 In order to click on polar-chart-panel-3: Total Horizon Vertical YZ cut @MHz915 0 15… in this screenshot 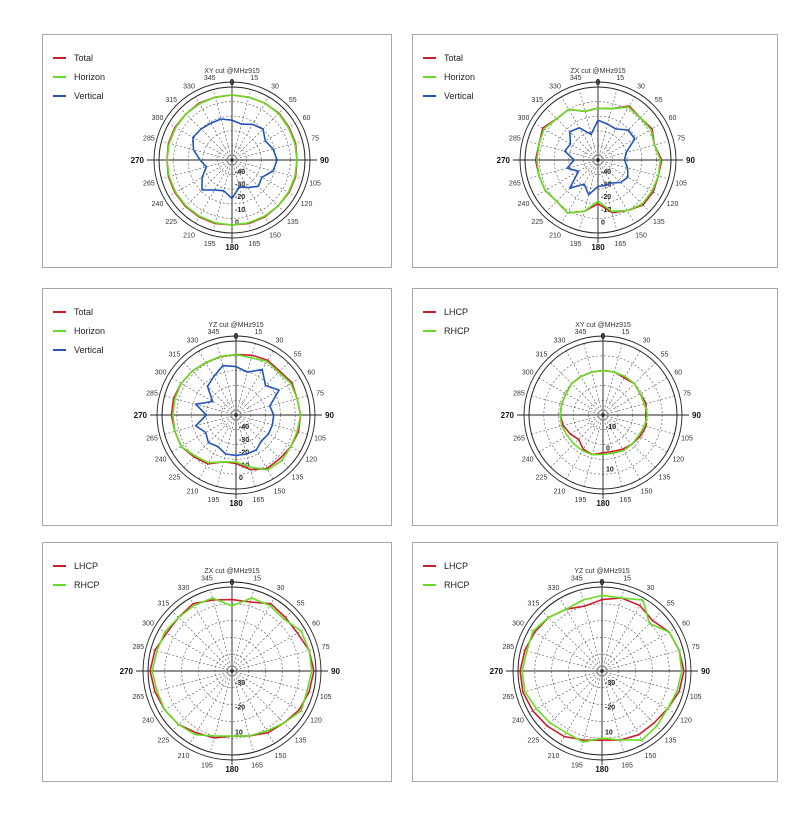, I will do `click(217, 407)`.